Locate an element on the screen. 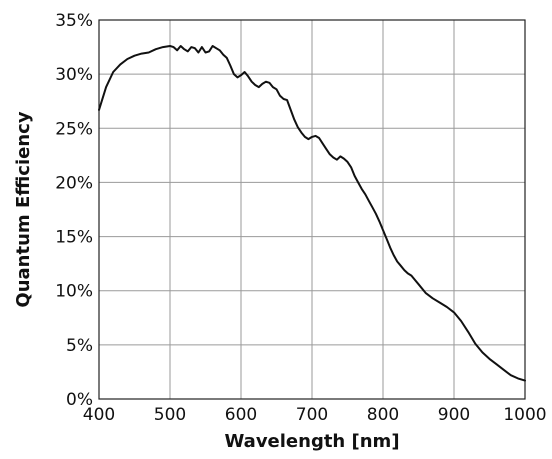  x-tick-label: 1000 is located at coordinates (524, 415).